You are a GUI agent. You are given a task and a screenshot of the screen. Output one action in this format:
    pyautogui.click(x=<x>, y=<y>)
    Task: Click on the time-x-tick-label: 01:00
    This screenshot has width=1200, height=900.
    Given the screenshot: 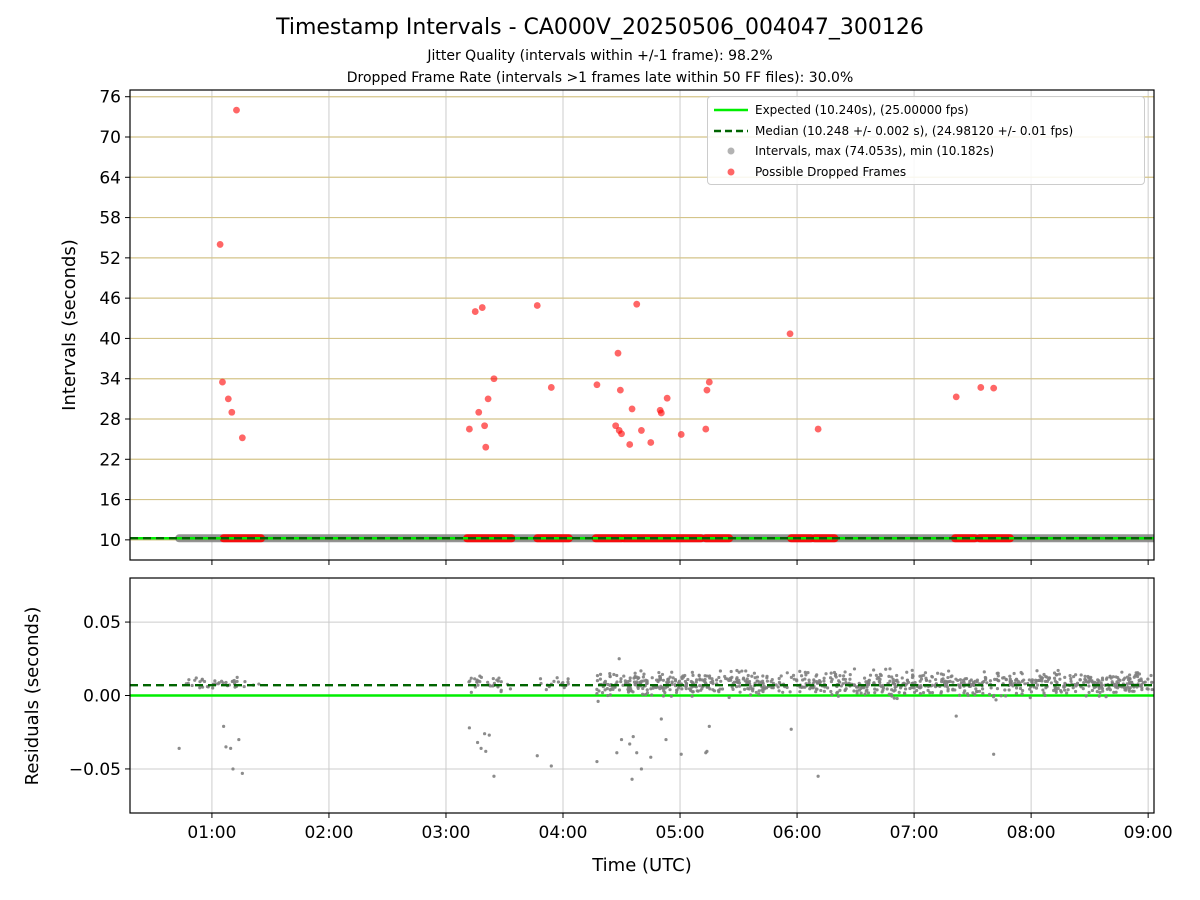 What is the action you would take?
    pyautogui.click(x=211, y=833)
    